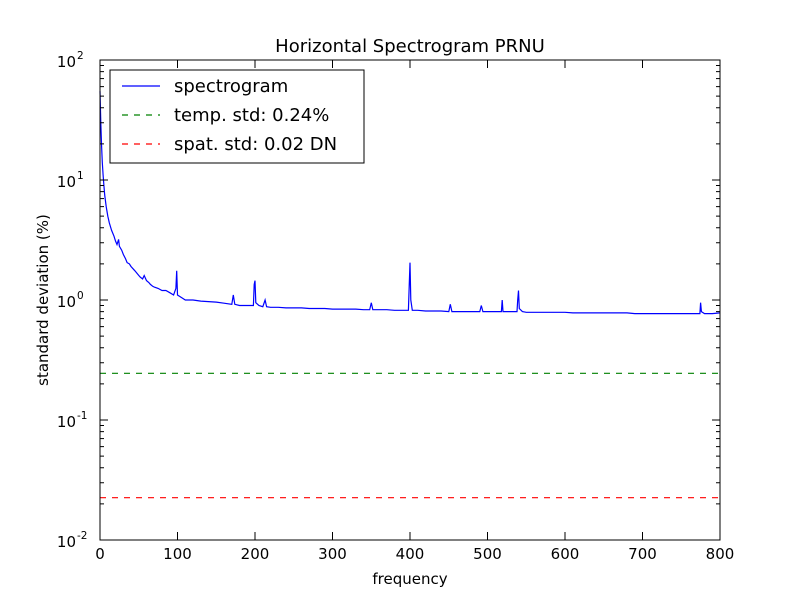  I want to click on x-tick-label: 600, so click(565, 554).